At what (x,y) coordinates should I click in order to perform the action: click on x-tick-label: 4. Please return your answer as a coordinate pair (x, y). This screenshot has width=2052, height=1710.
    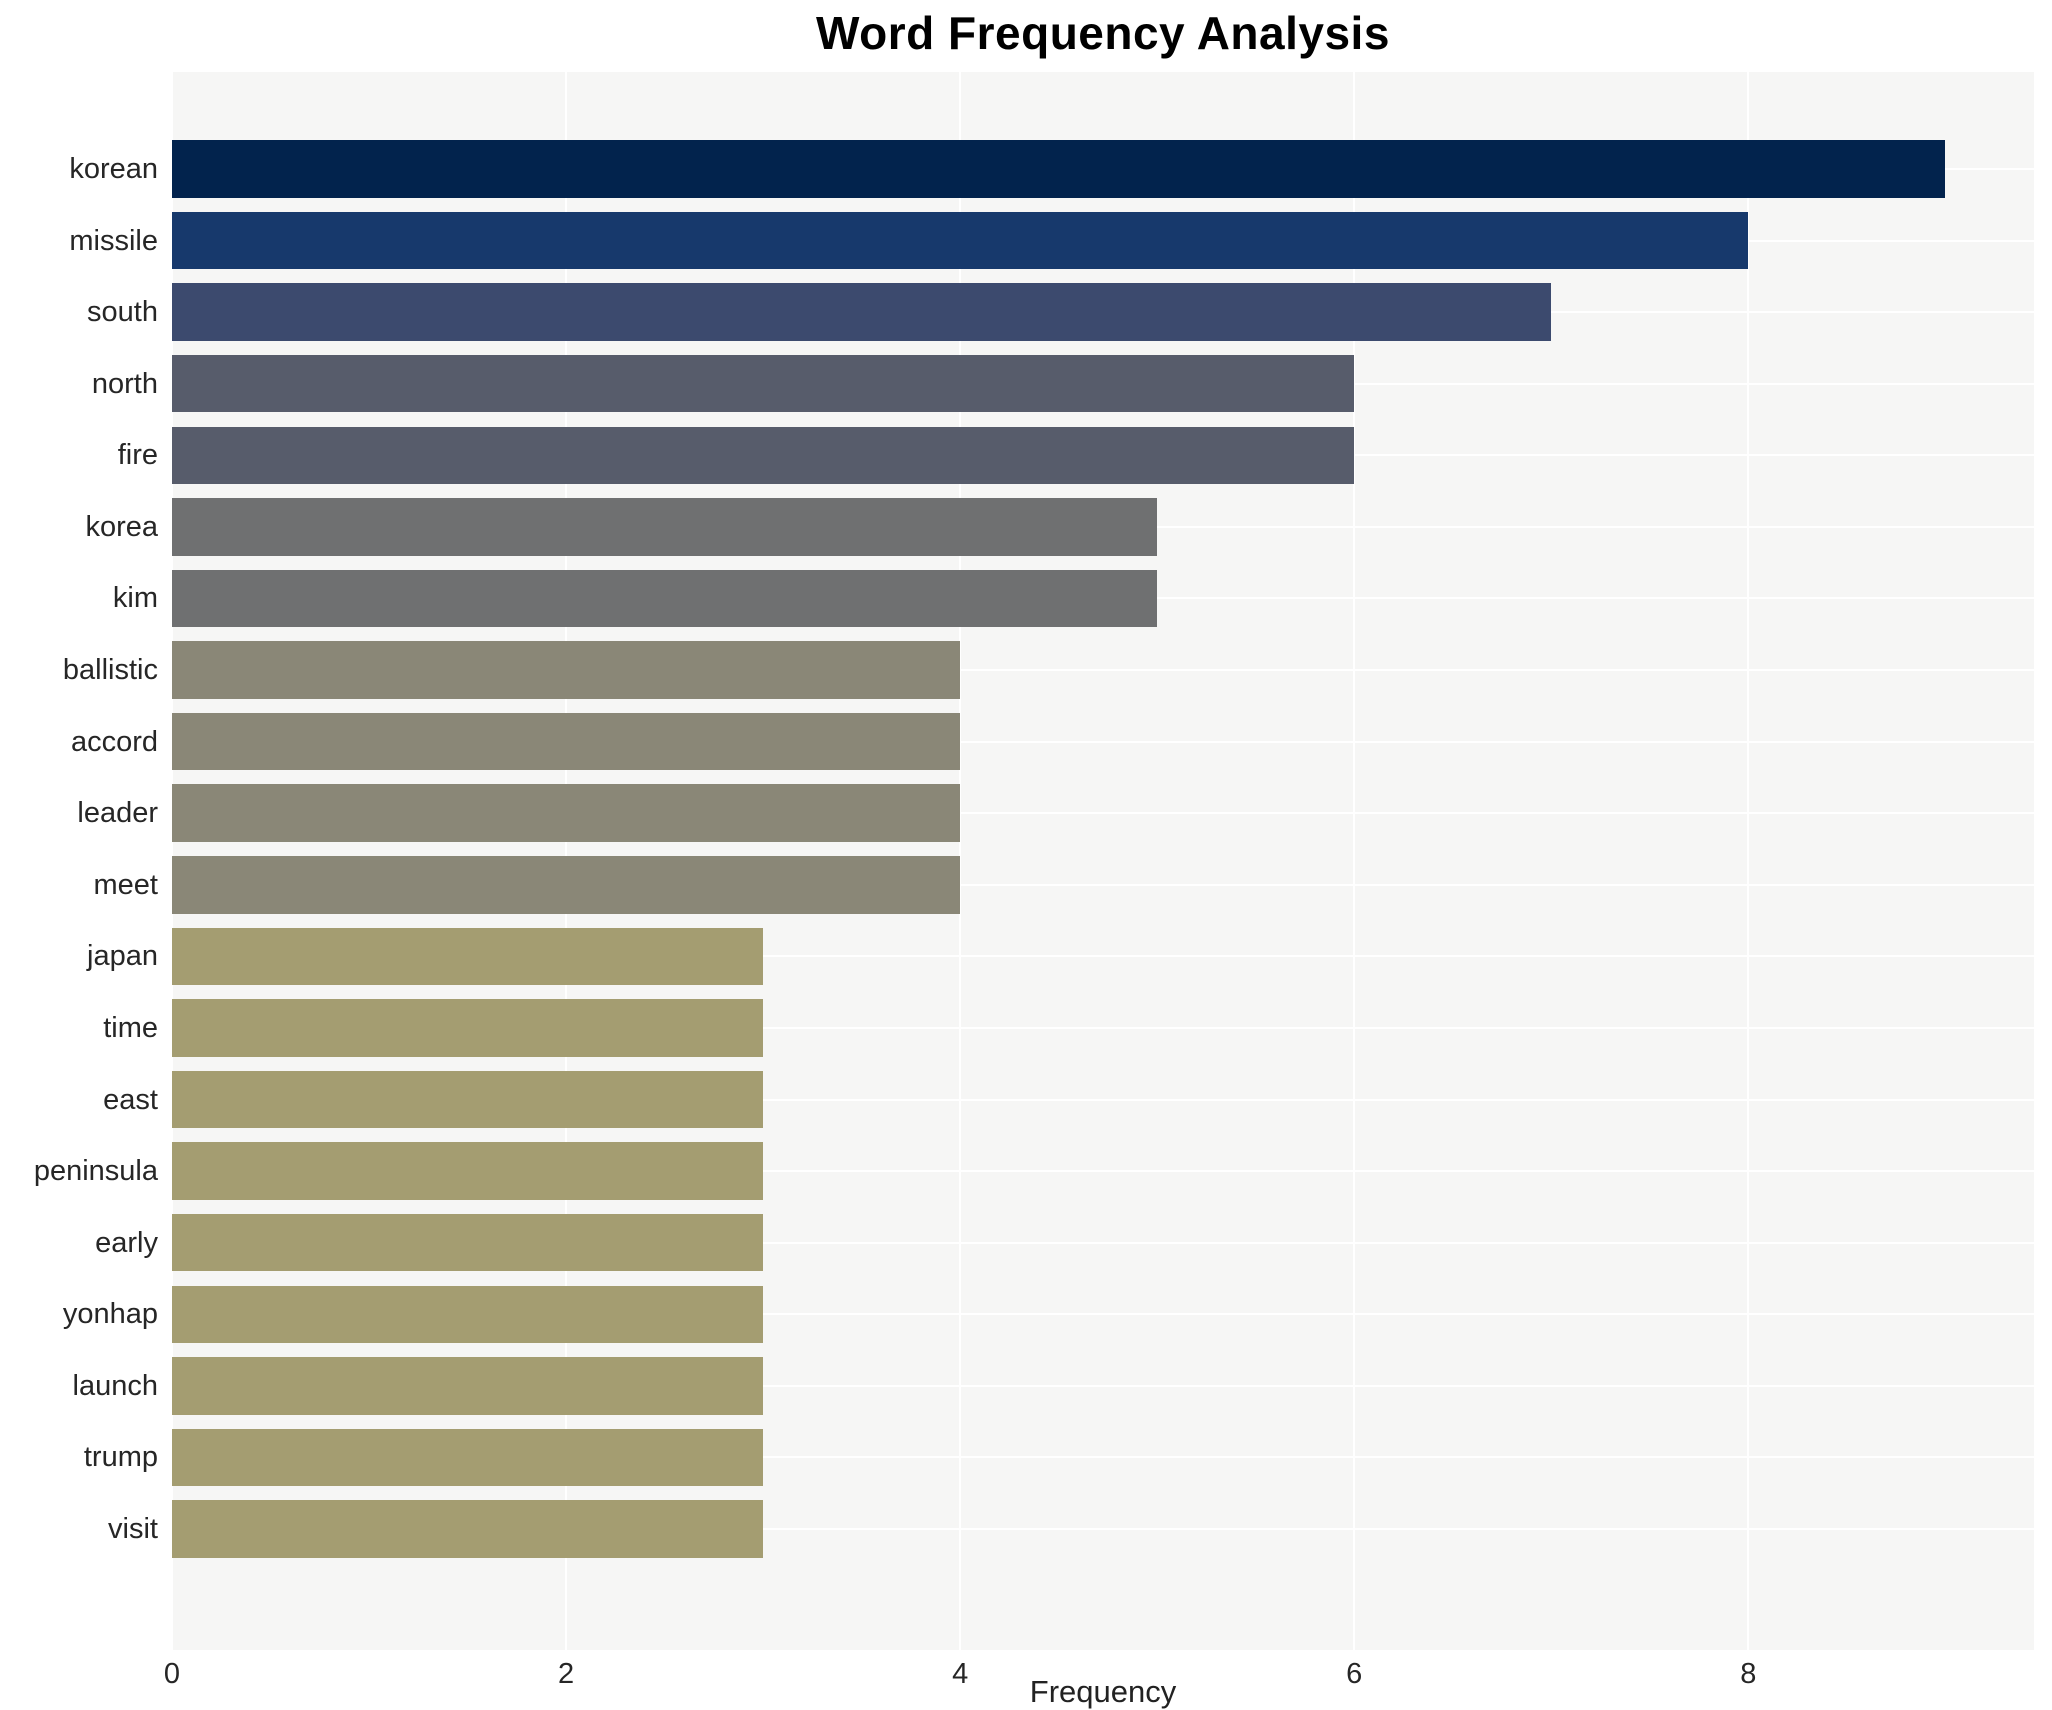
    Looking at the image, I should click on (960, 1674).